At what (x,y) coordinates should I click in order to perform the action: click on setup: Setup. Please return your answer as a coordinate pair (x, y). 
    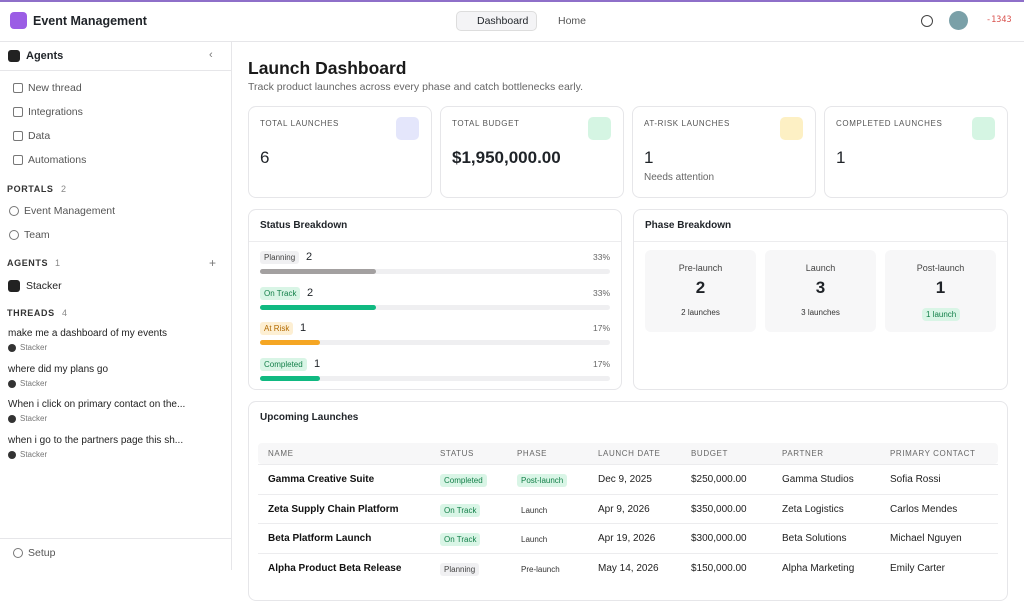
    Looking at the image, I should click on (42, 553).